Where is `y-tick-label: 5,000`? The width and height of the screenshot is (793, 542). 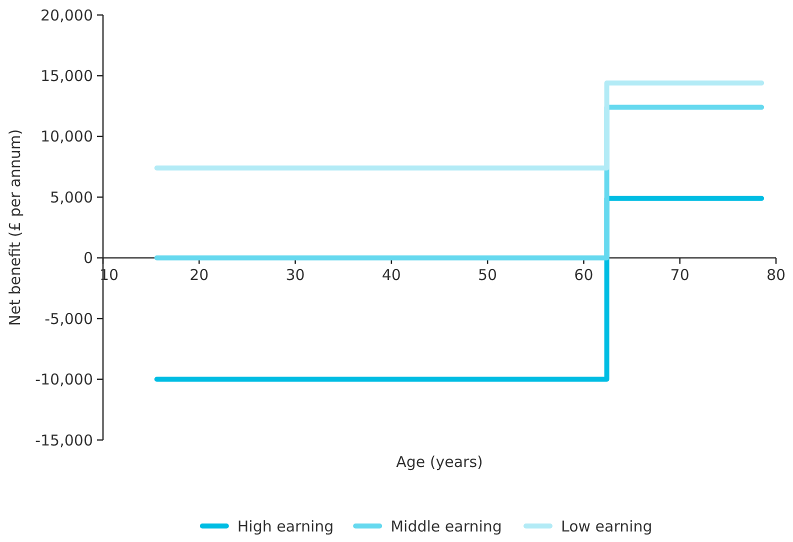
y-tick-label: 5,000 is located at coordinates (71, 197).